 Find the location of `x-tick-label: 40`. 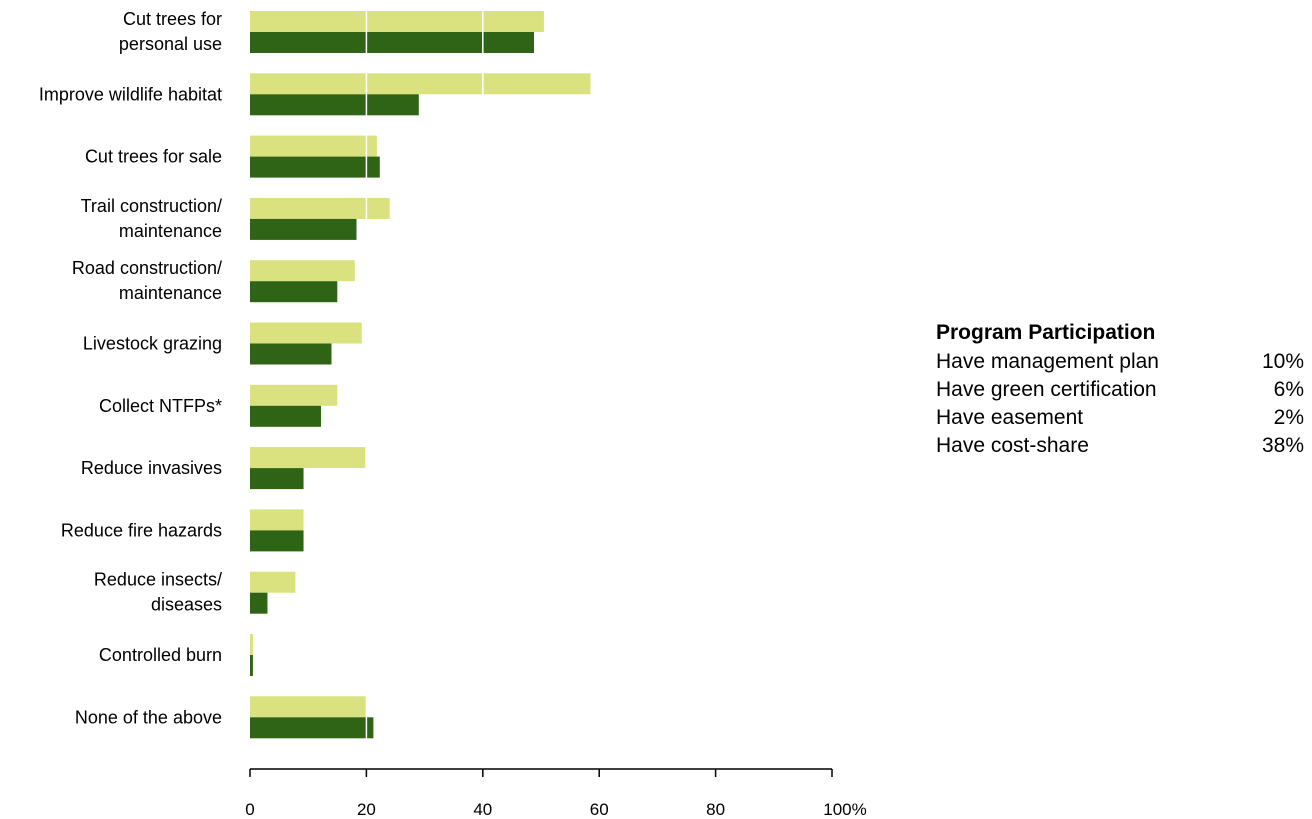

x-tick-label: 40 is located at coordinates (482, 809).